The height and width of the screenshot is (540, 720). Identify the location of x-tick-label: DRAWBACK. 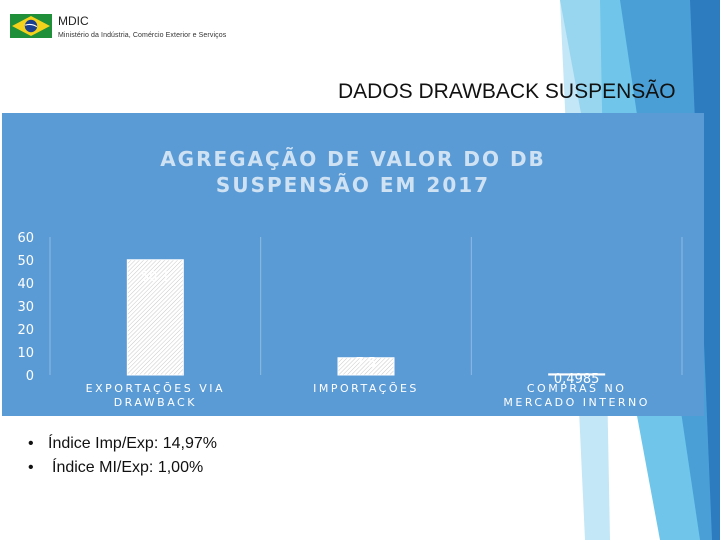
(155, 402).